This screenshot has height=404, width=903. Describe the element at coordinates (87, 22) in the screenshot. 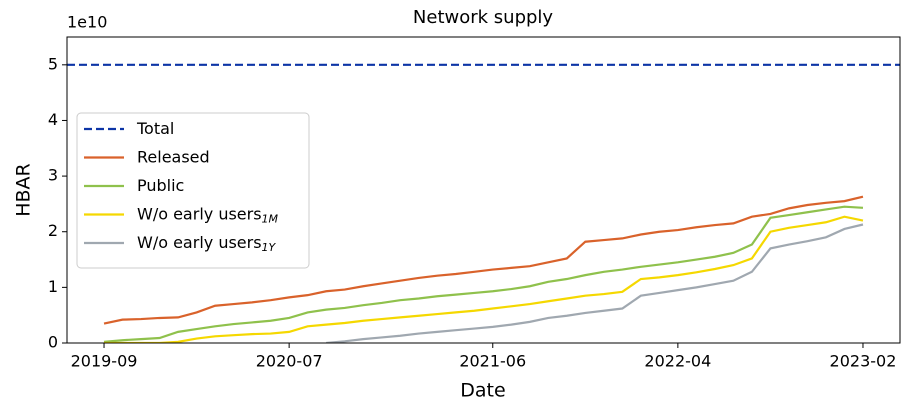

I see `offset-text: 1e10` at that location.